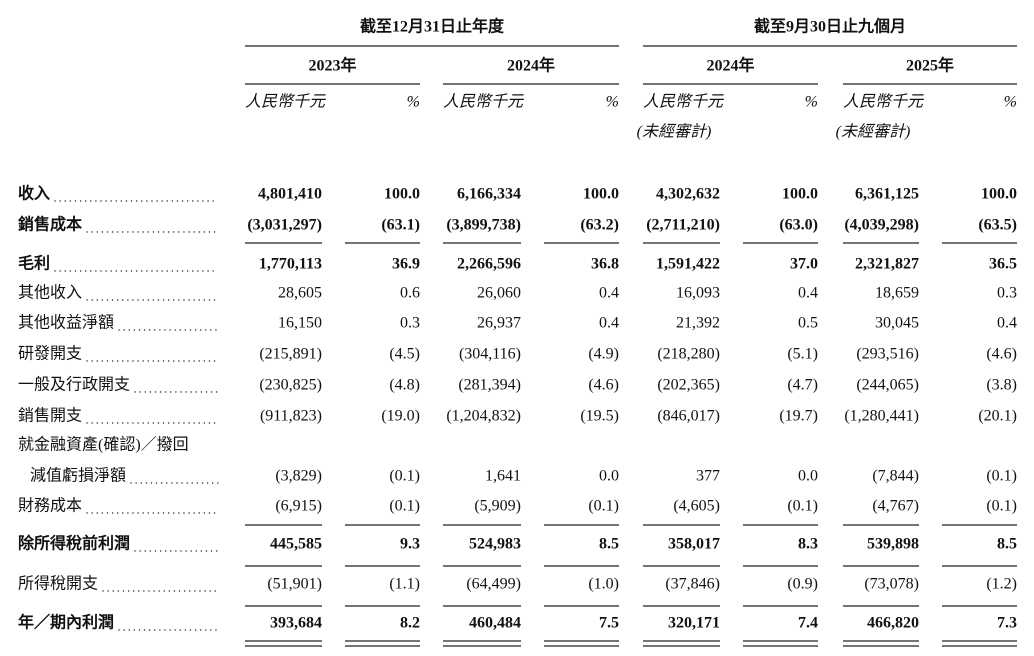  I want to click on cell-value: 0.6, so click(410, 293).